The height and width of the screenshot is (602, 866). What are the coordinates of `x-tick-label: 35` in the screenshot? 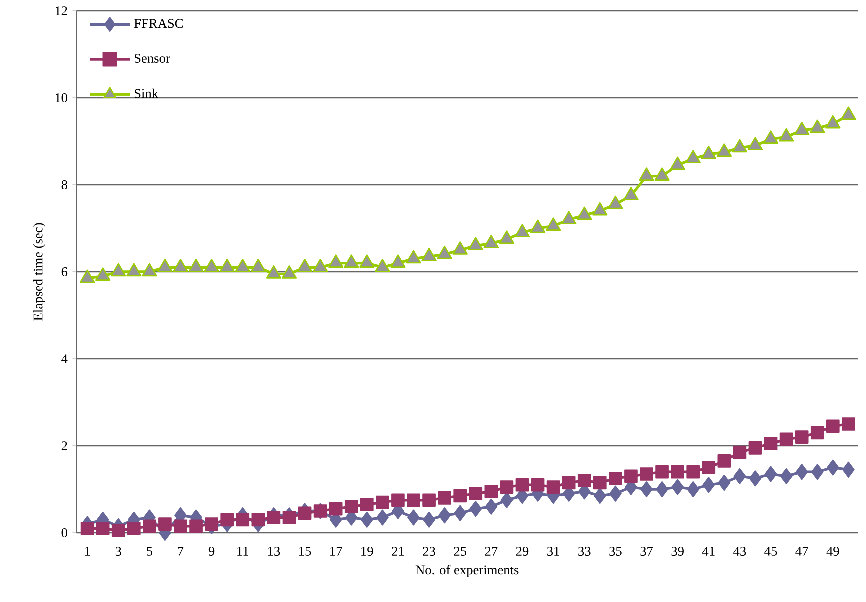 It's located at (616, 551).